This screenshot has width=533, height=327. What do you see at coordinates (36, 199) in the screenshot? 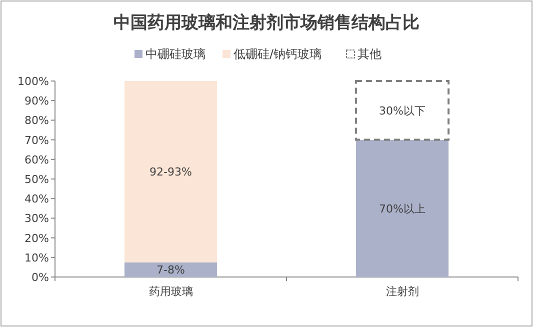
I see `y-tick-label: 40%` at bounding box center [36, 199].